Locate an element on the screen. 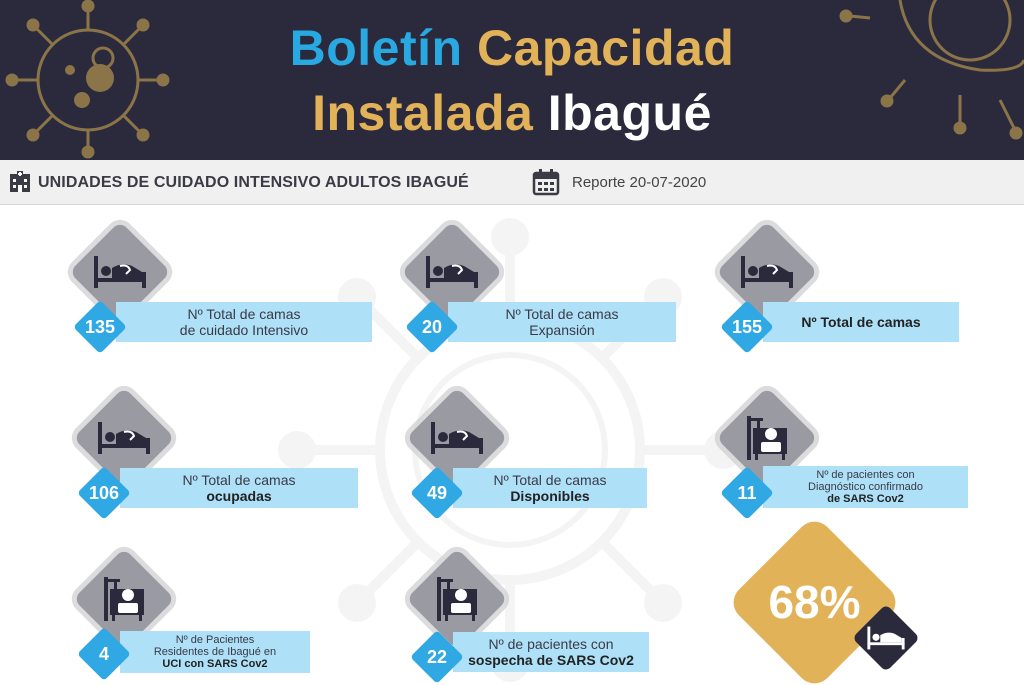  card-label: Nº Total de camas ocupadas is located at coordinates (239, 488).